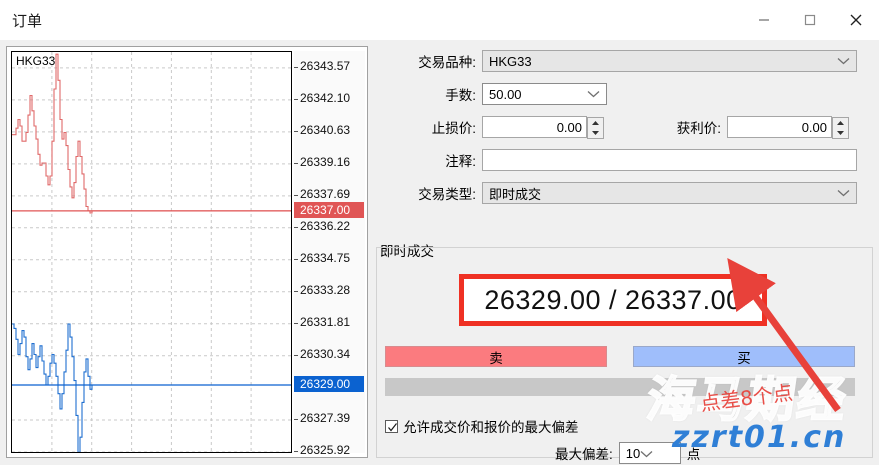  I want to click on volume-value: 50.00, so click(505, 94).